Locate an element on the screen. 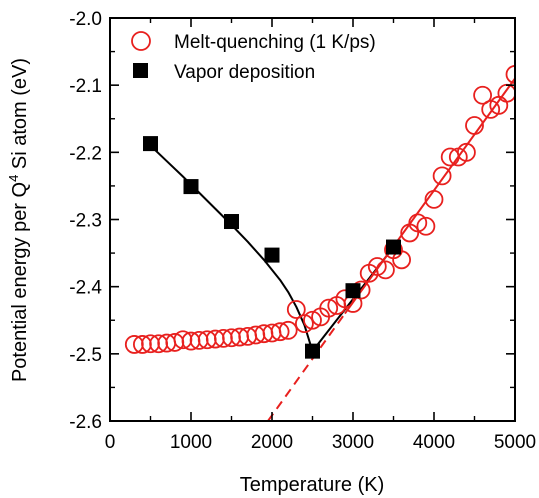  legend-label-melt-quenching: Melt-quenching (1 K/ps) is located at coordinates (275, 42).